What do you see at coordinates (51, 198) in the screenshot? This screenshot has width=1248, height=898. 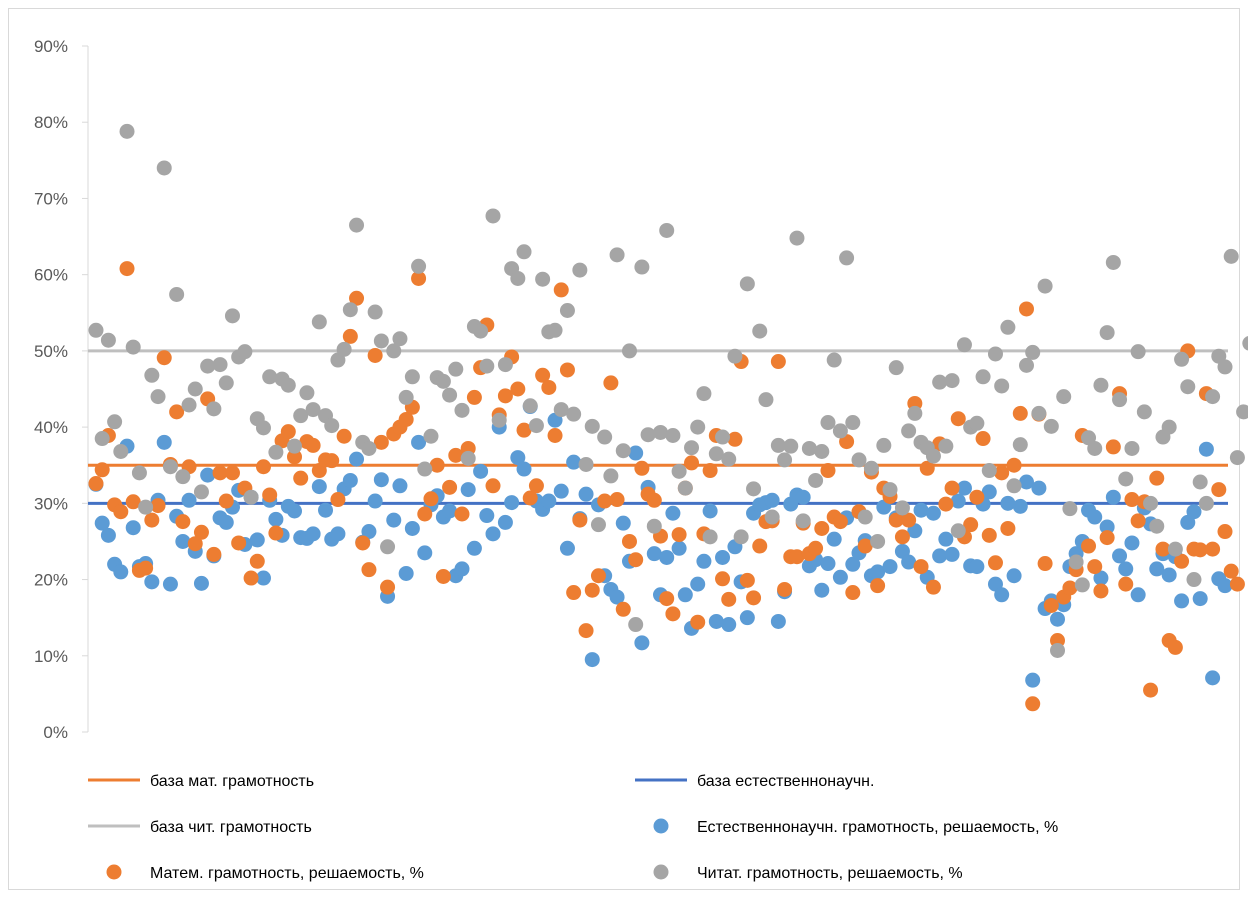 I see `y-tick-label: 70%` at bounding box center [51, 198].